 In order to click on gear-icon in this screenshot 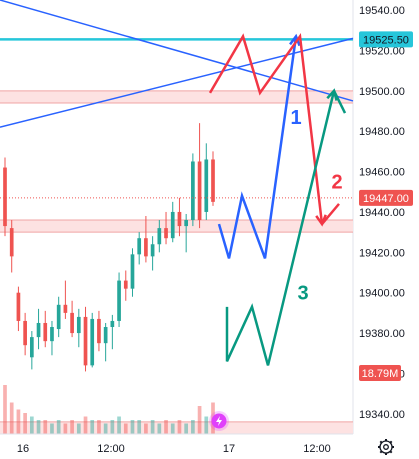, I will do `click(386, 447)`.